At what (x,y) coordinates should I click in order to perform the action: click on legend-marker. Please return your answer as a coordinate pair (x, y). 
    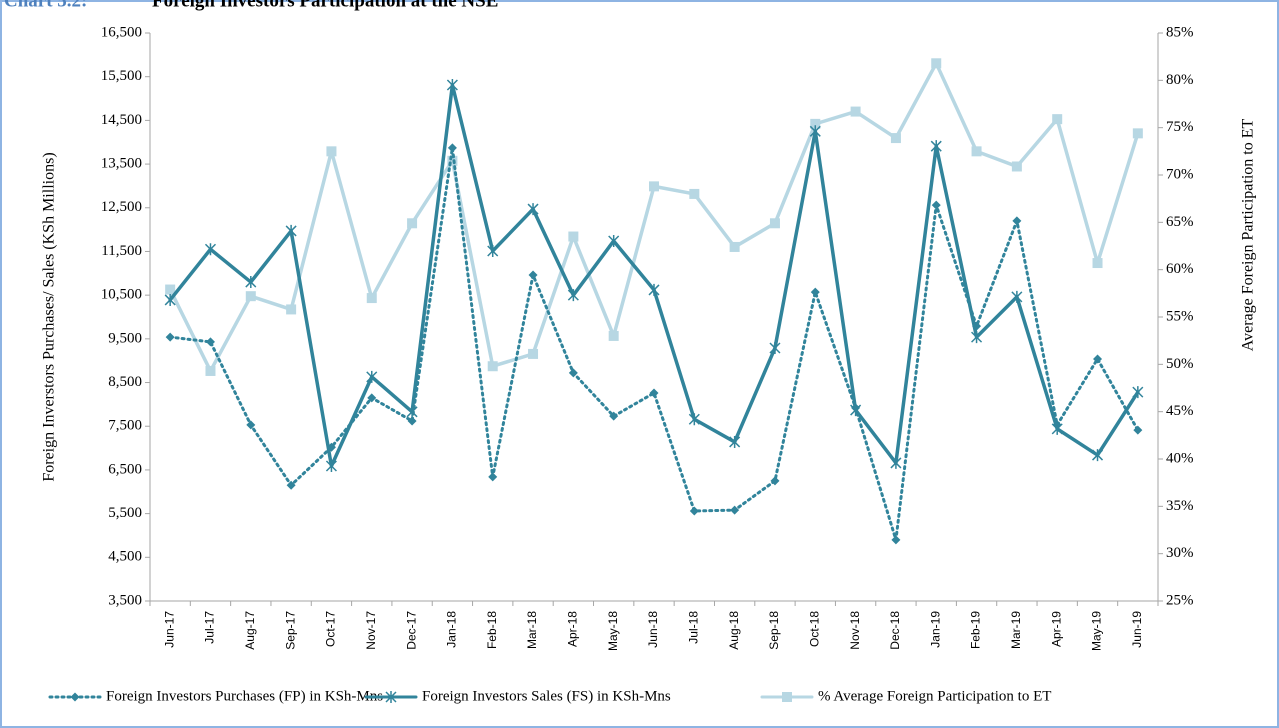
    Looking at the image, I should click on (391, 697).